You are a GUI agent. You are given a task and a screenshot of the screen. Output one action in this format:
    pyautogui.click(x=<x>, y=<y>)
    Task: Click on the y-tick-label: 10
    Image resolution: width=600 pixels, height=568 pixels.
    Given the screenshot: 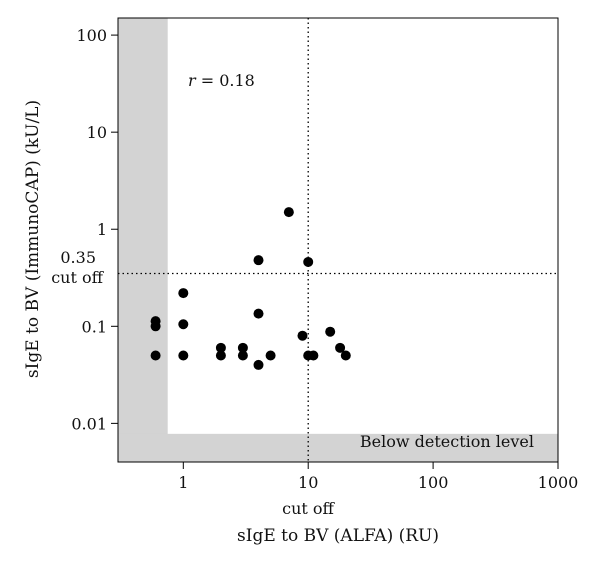 What is the action you would take?
    pyautogui.click(x=97, y=132)
    